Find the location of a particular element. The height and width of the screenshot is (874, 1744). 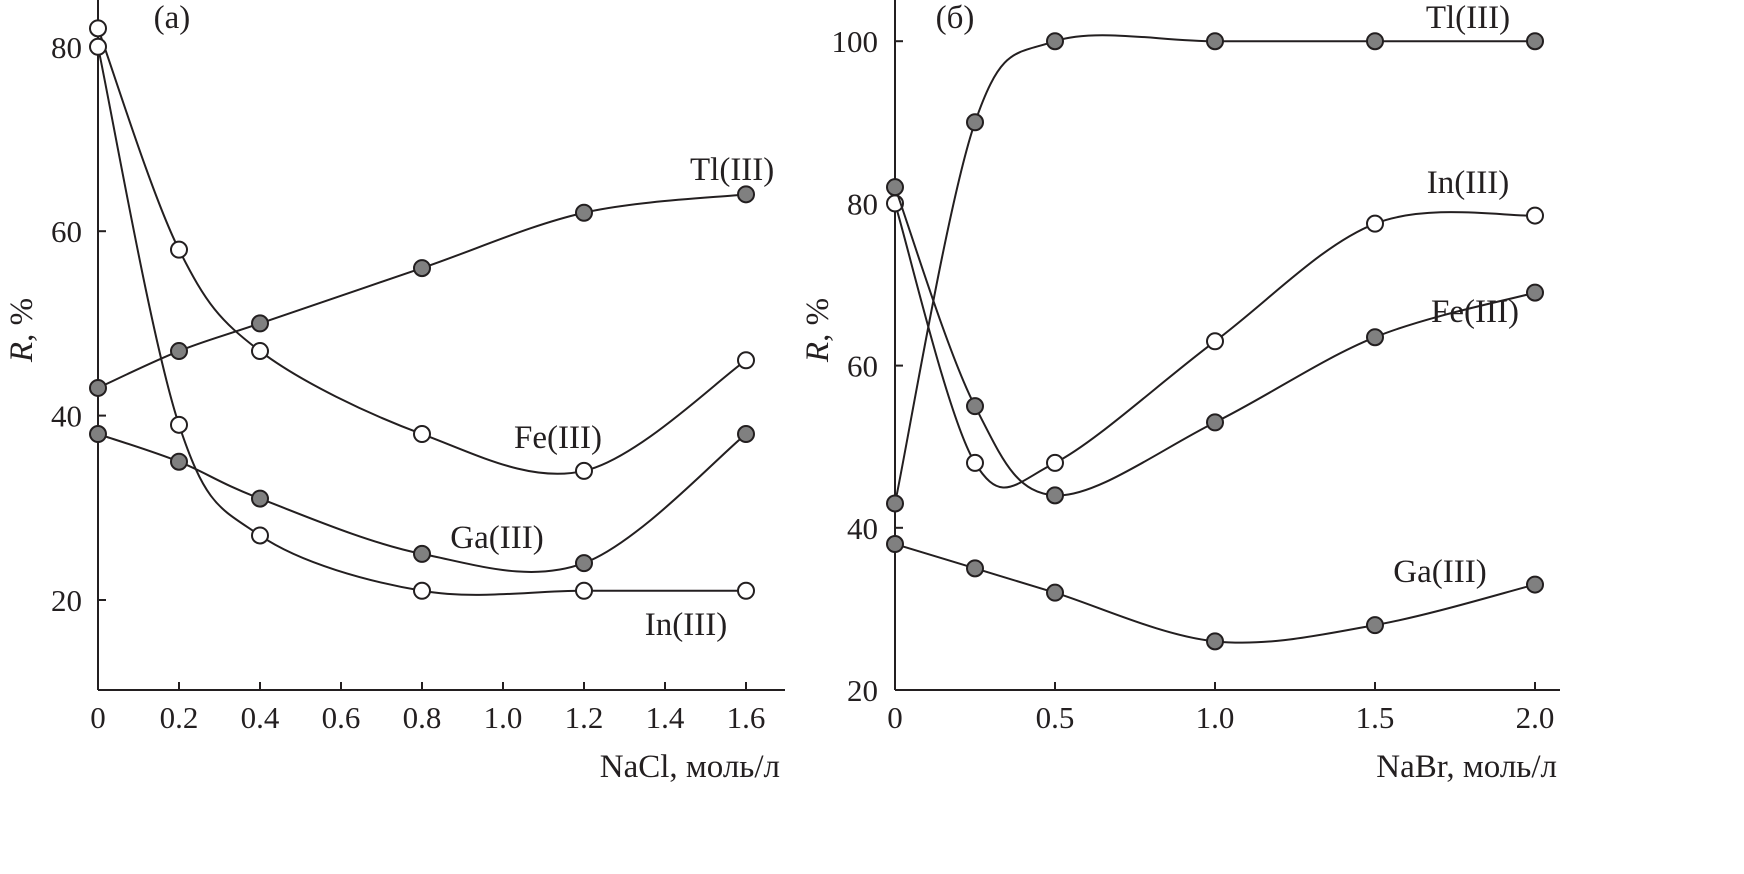

series-feiii: Fe(III) is located at coordinates (1215, 341).